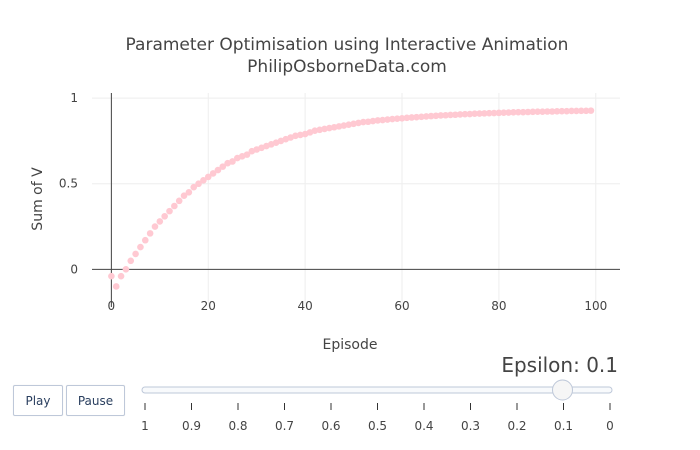 The height and width of the screenshot is (450, 700). I want to click on slider-step-label: 0.9, so click(191, 426).